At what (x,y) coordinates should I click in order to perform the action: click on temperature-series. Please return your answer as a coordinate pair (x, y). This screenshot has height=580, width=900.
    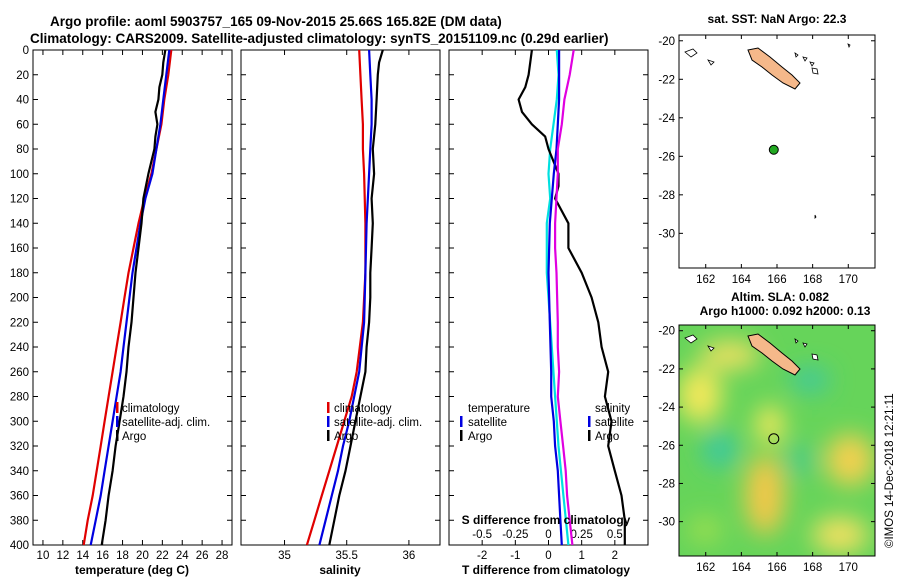
    Looking at the image, I should click on (127, 297).